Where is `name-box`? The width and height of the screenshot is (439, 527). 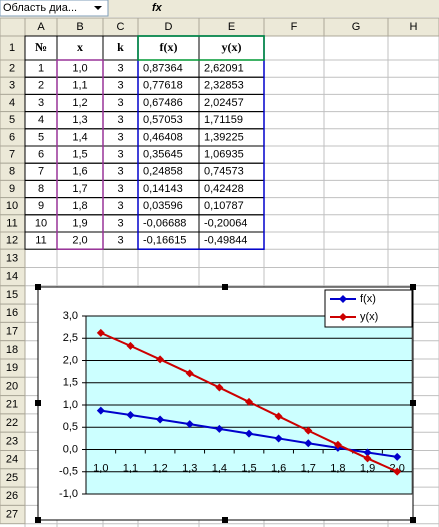 name-box is located at coordinates (54, 8).